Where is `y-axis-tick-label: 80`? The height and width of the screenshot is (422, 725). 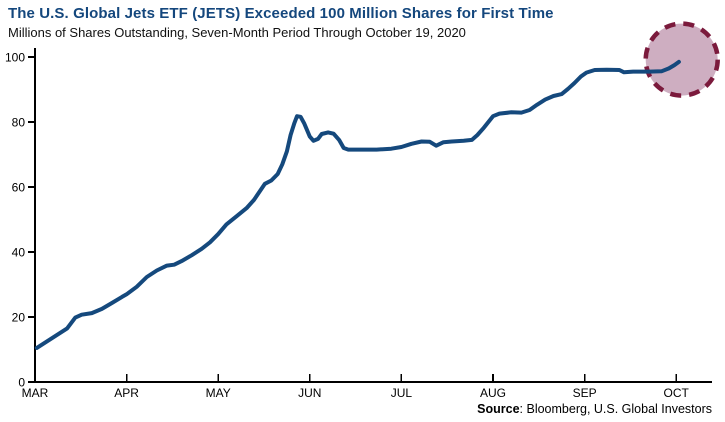 y-axis-tick-label: 80 is located at coordinates (19, 123).